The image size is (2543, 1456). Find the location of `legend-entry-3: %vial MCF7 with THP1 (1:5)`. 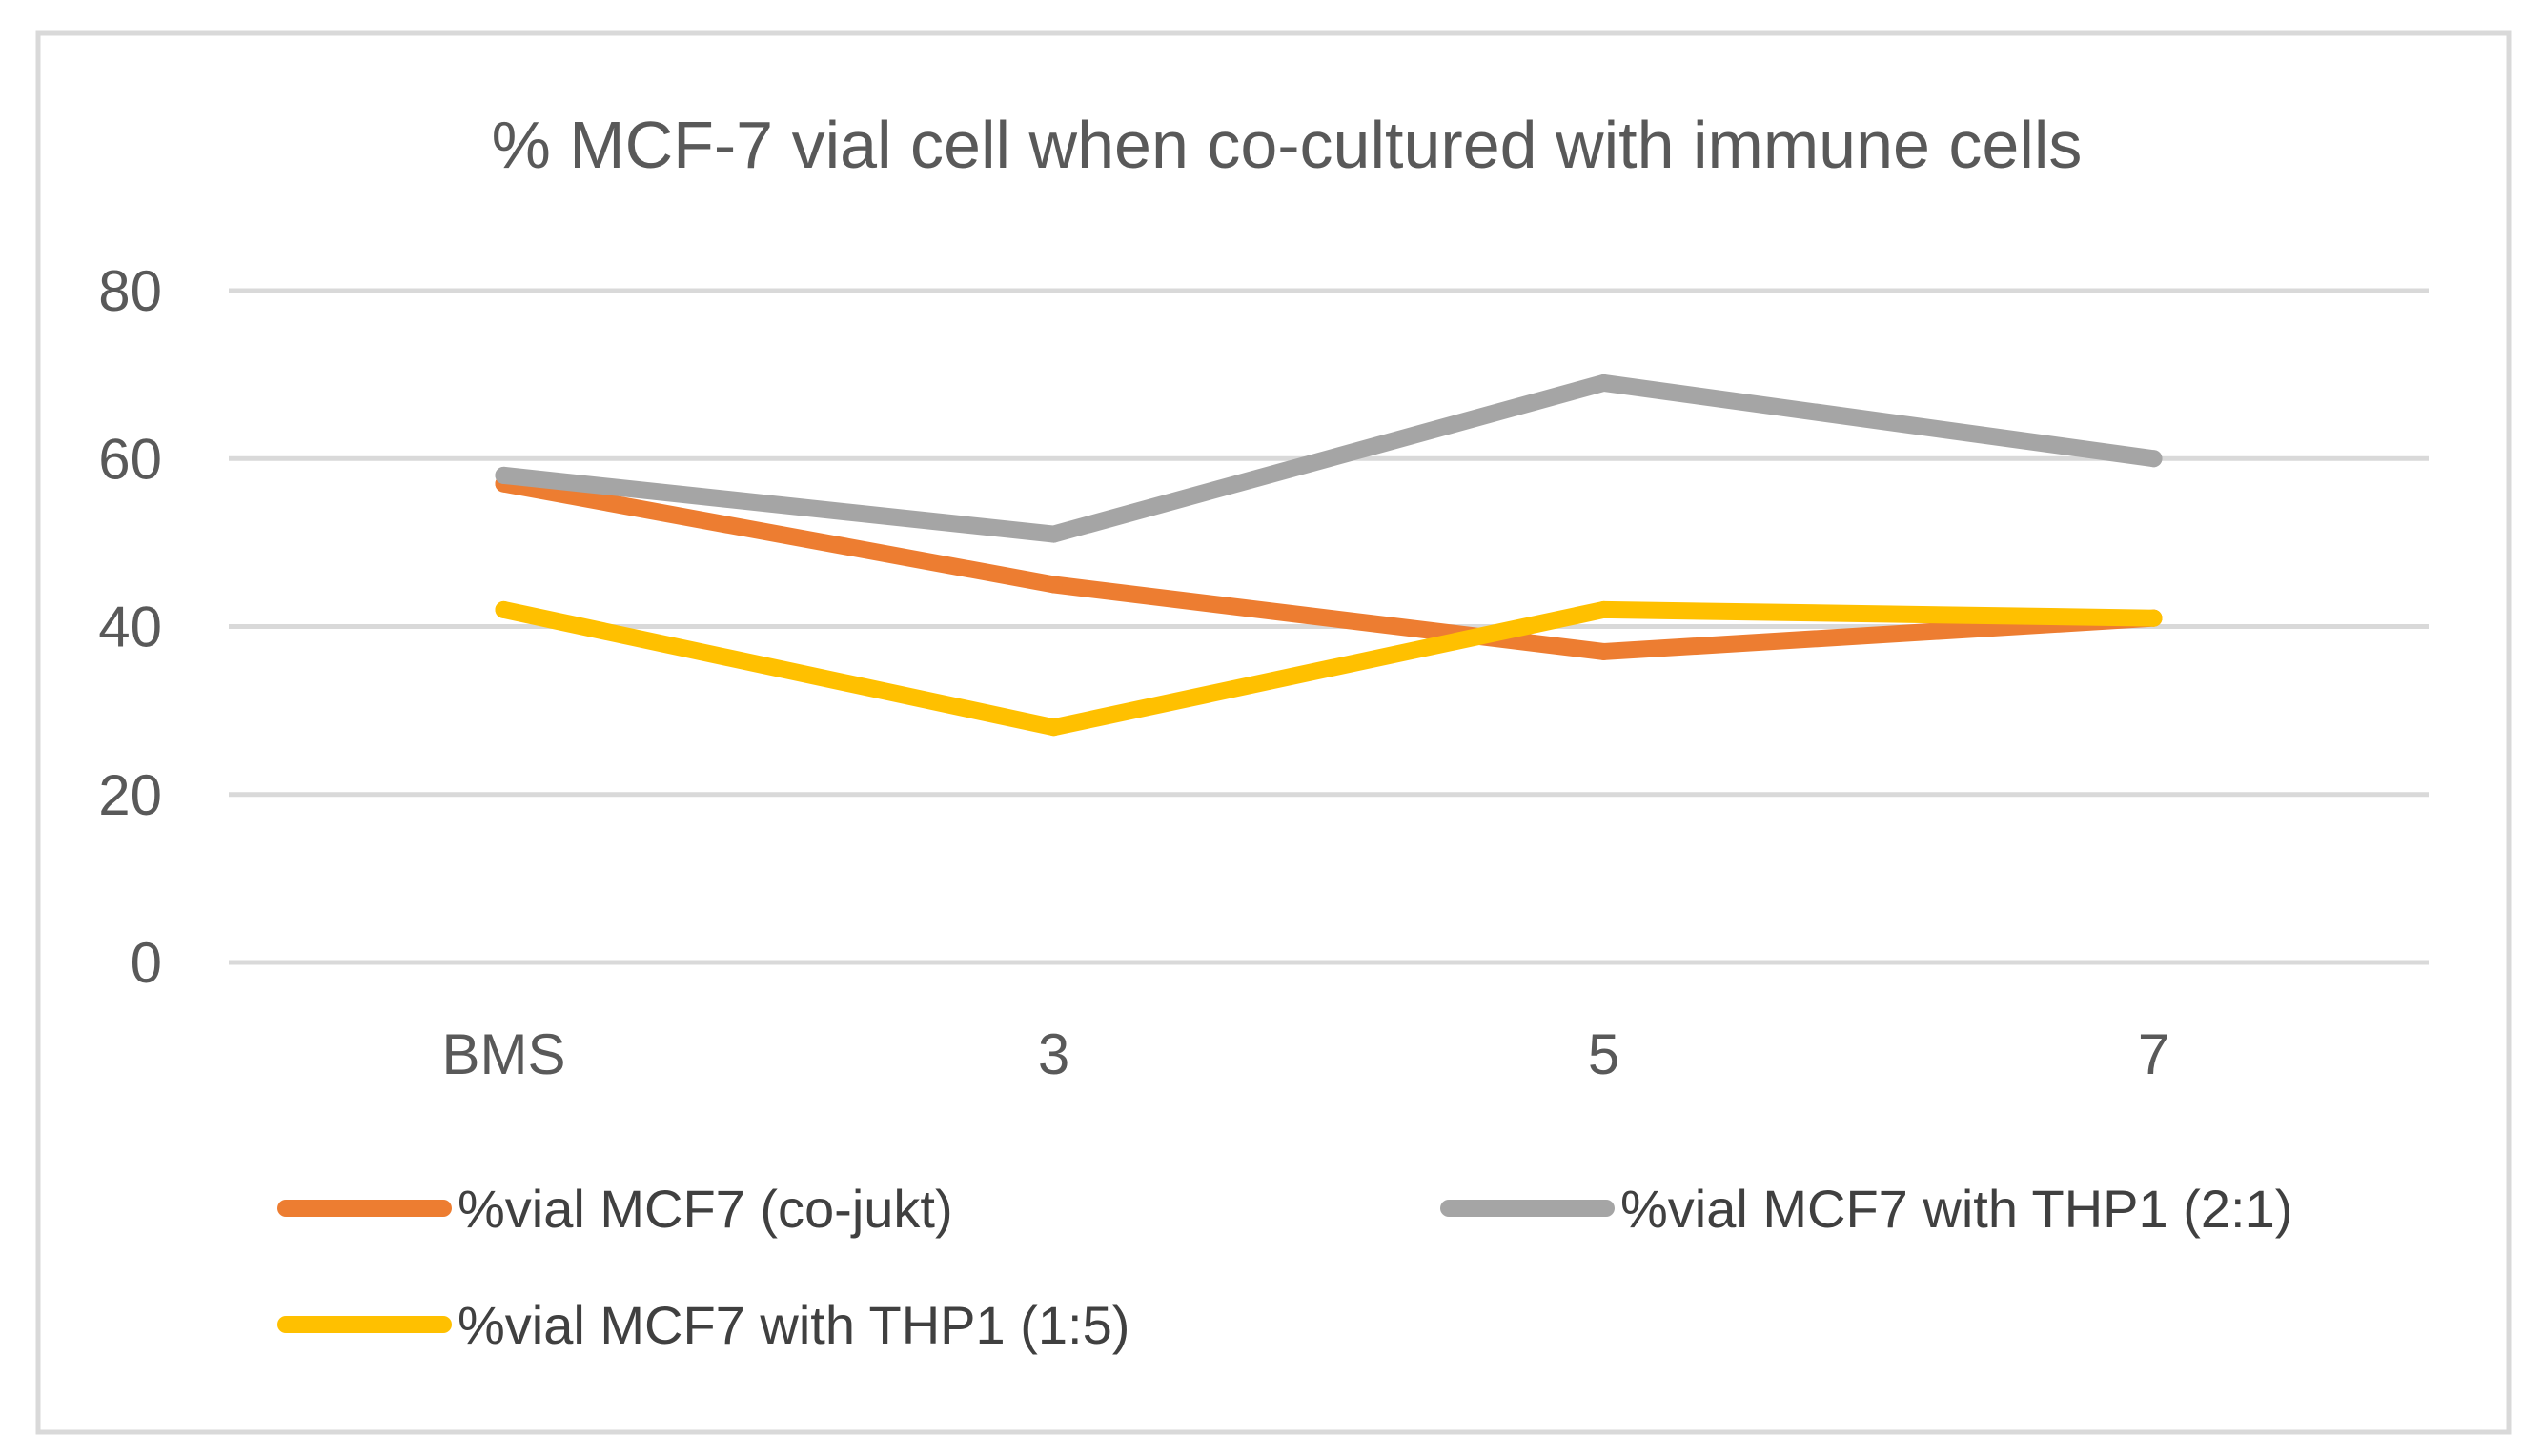

legend-entry-3: %vial MCF7 with THP1 (1:5) is located at coordinates (703, 1325).